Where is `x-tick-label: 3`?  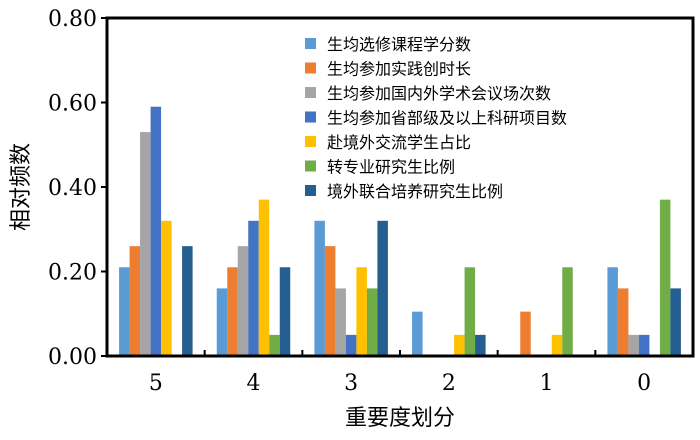 x-tick-label: 3 is located at coordinates (351, 383).